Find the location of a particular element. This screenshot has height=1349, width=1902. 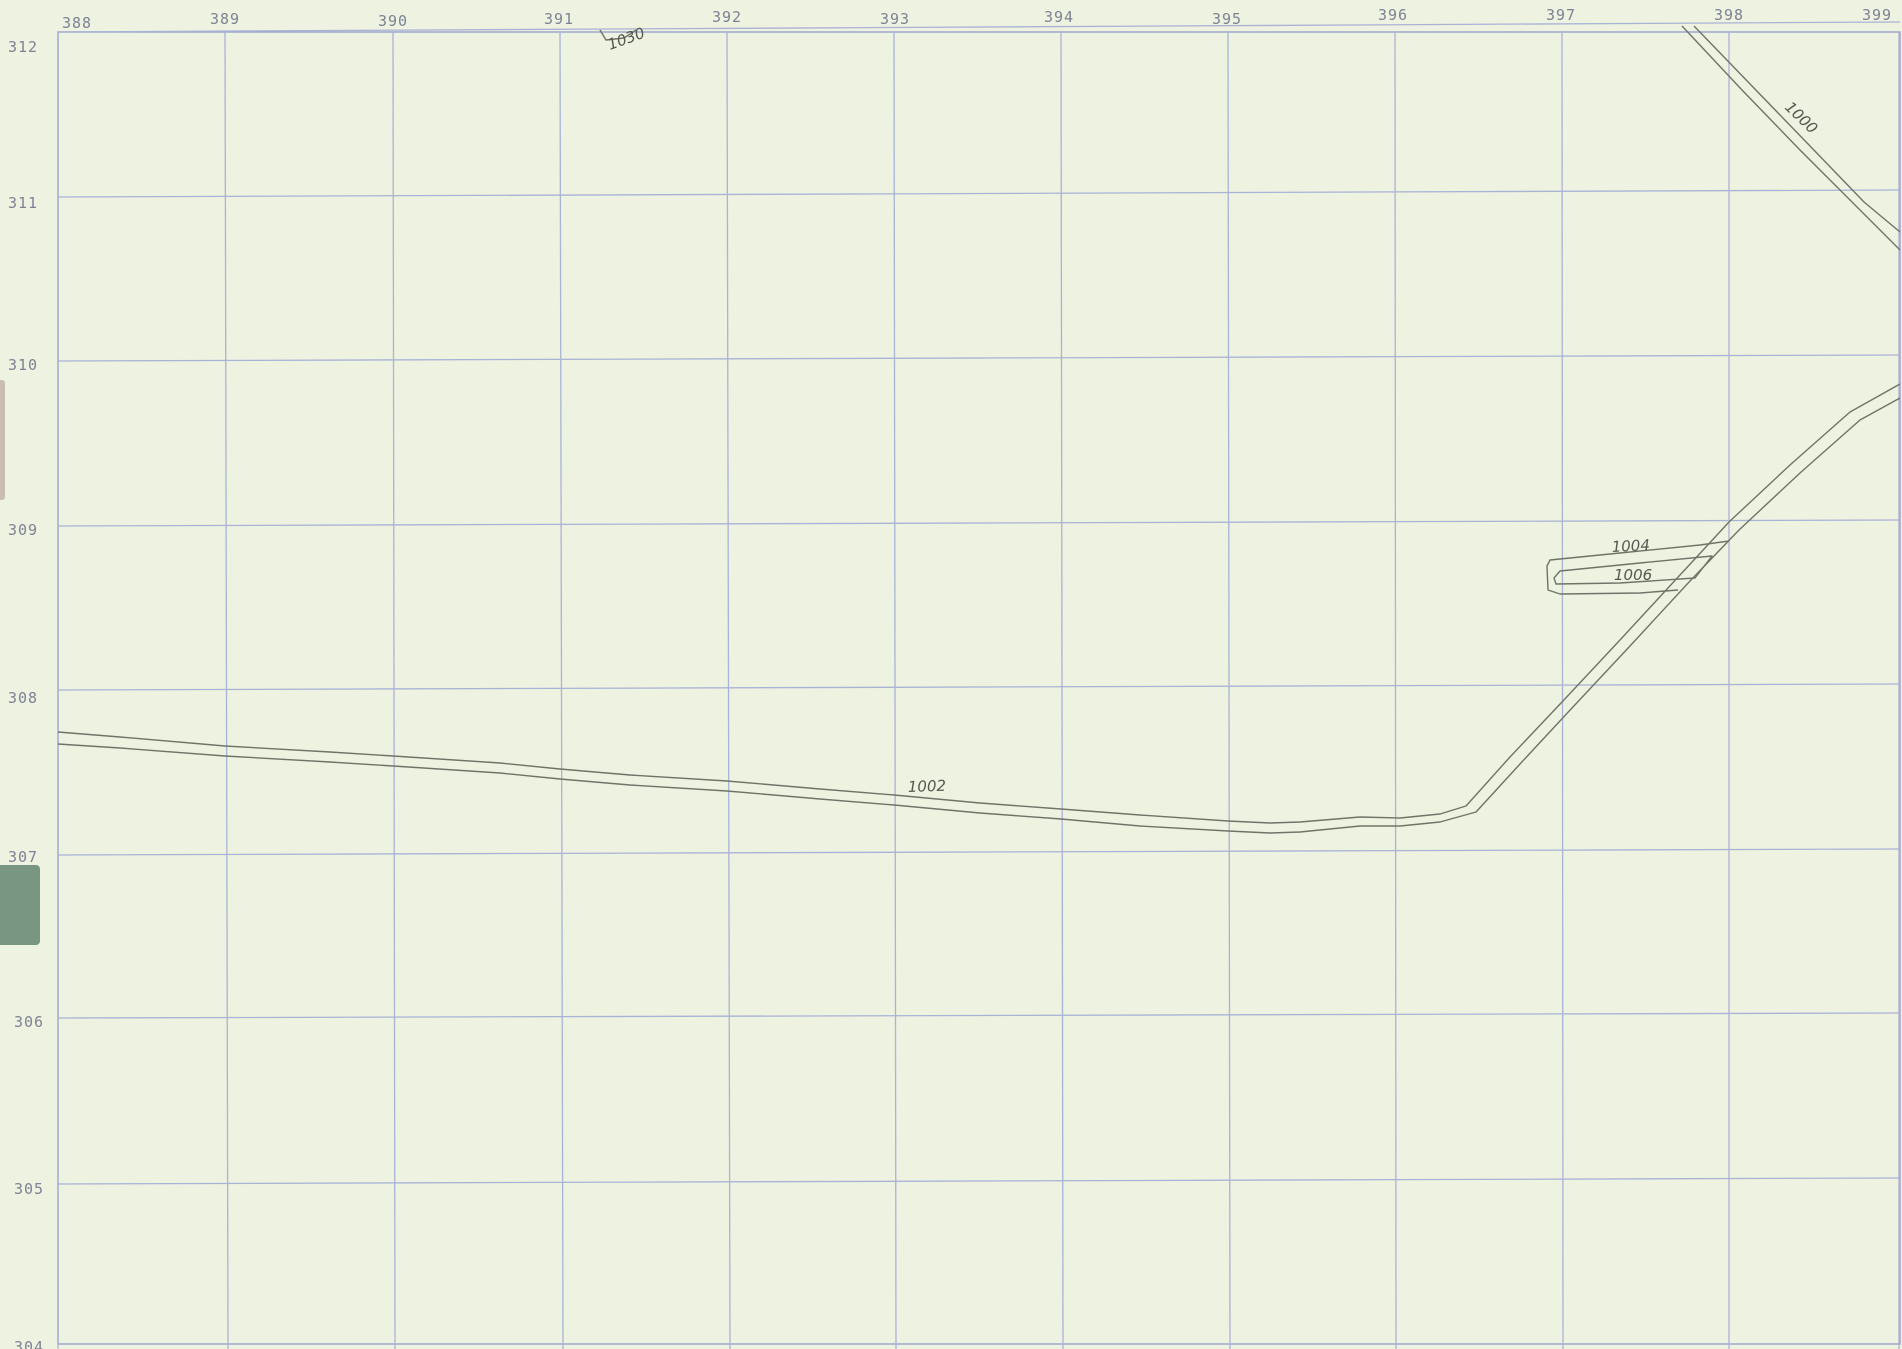

contour-1006-line is located at coordinates (1633, 570).